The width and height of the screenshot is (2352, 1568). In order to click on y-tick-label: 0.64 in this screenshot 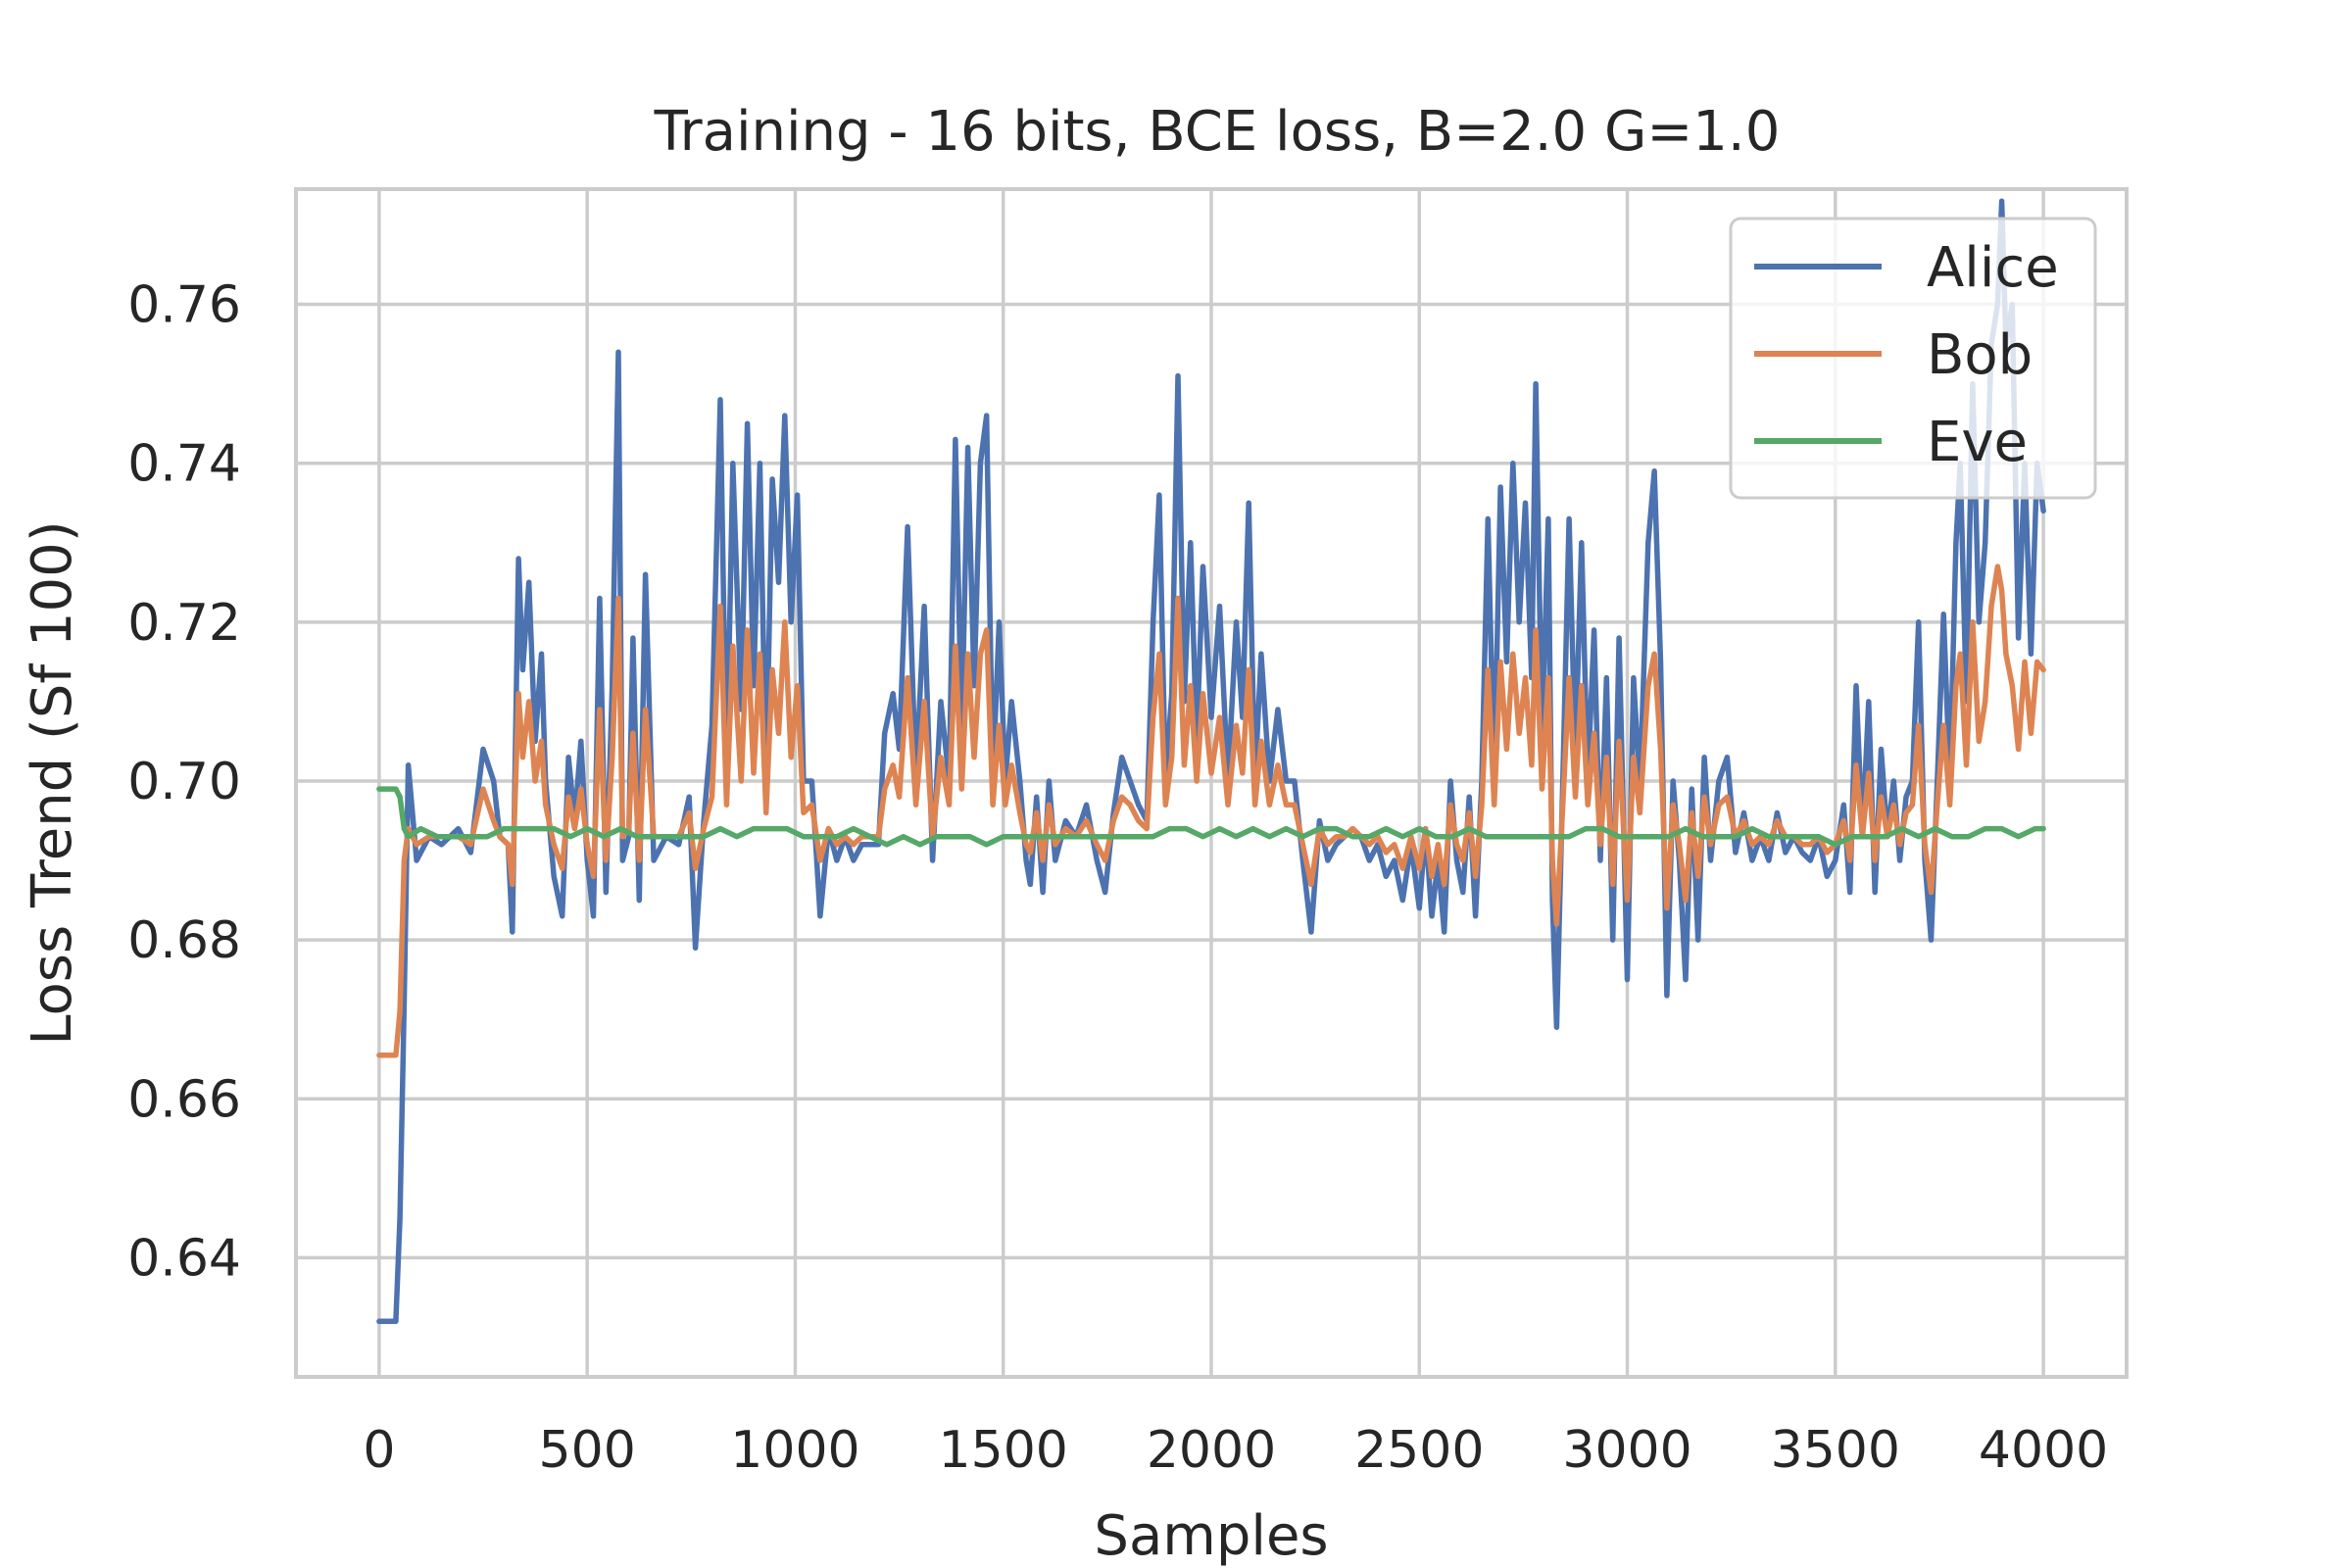, I will do `click(184, 1258)`.